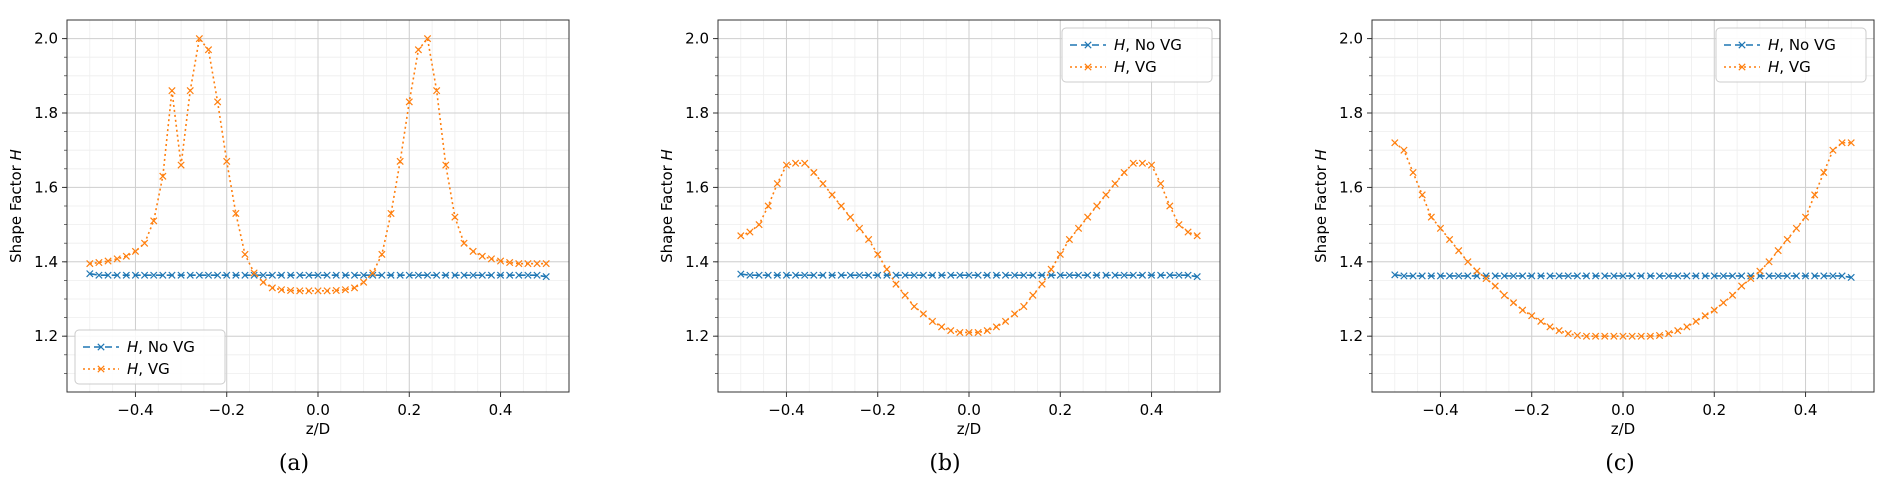 The image size is (1892, 501). I want to click on y-tick-label: 1.2, so click(46, 336).